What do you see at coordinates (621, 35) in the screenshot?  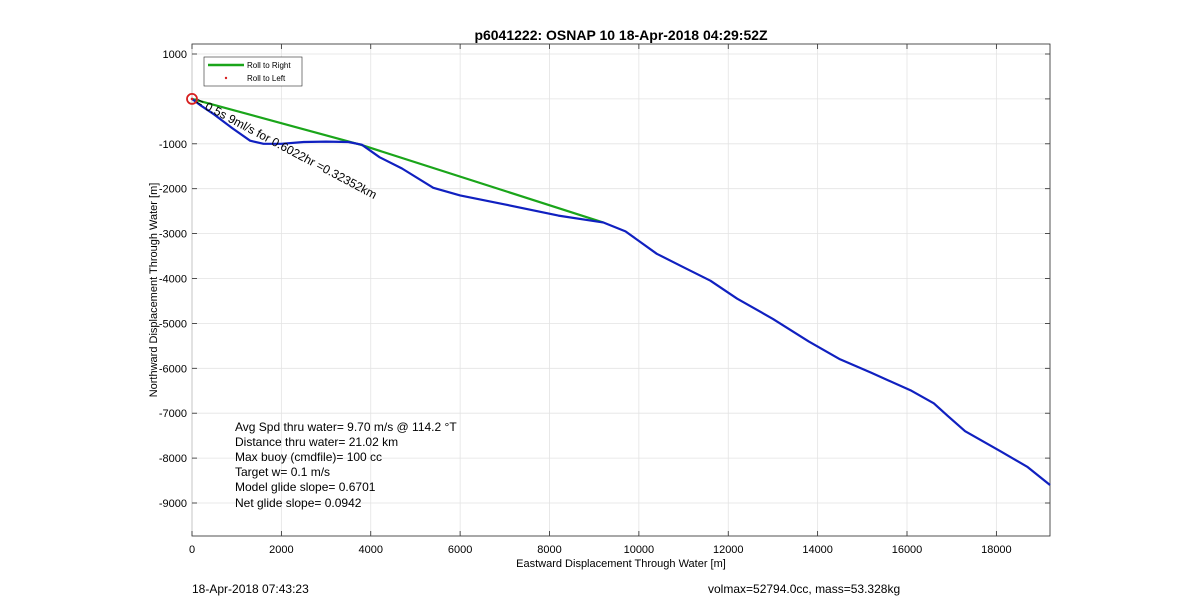 I see `chart-title: p6041222: OSNAP 10 18-Apr-2018 04:29:52Z` at bounding box center [621, 35].